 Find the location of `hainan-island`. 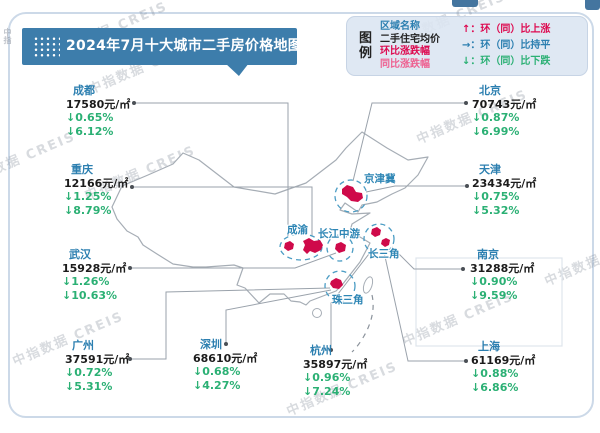

hainan-island is located at coordinates (317, 313).